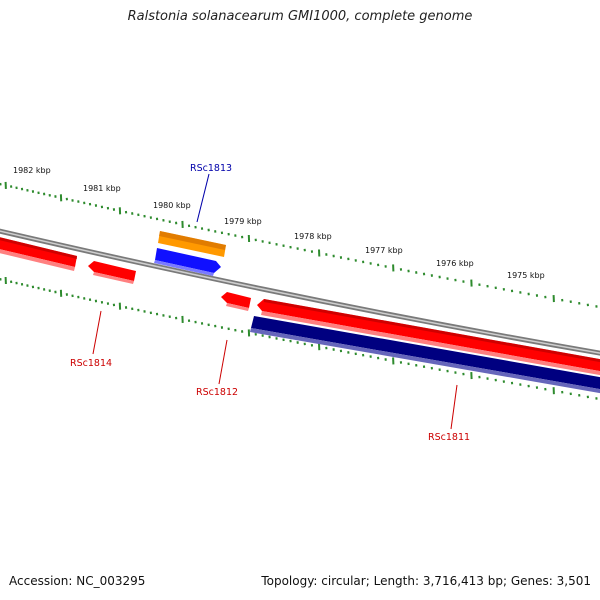 Image resolution: width=600 pixels, height=600 pixels. What do you see at coordinates (384, 250) in the screenshot?
I see `kbp-label-1977: 1977 kbp` at bounding box center [384, 250].